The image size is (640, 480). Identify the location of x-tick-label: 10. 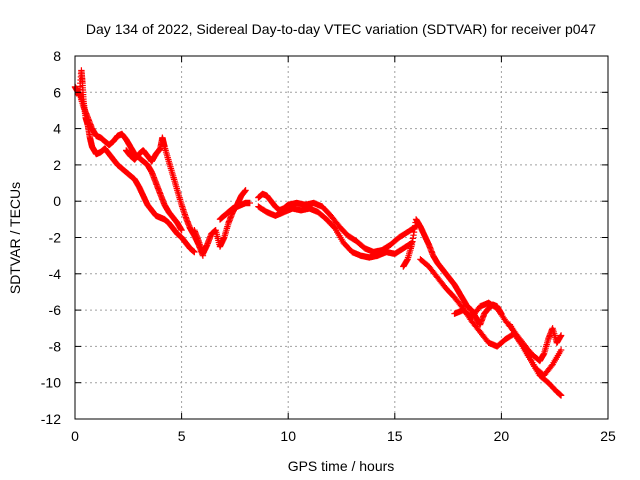
(288, 436).